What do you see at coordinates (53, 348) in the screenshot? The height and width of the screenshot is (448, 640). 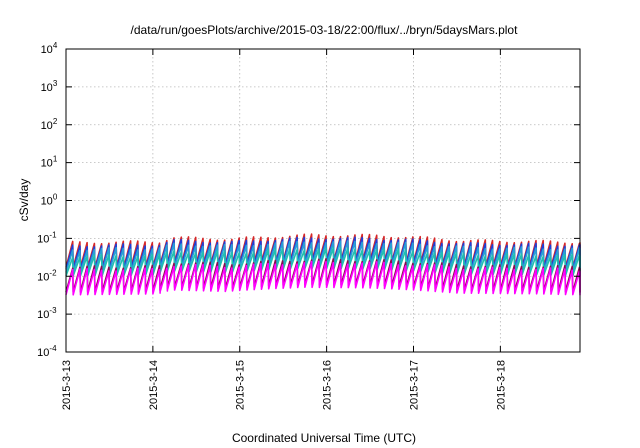 I see `y-tick-exponent: -4` at bounding box center [53, 348].